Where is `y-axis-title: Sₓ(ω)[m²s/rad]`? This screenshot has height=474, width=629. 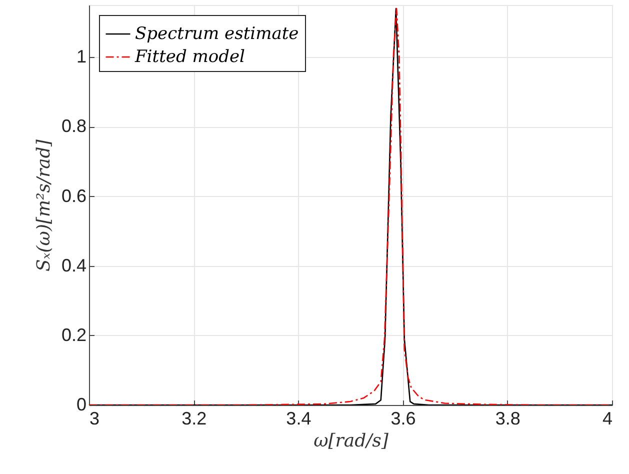 y-axis-title: Sₓ(ω)[m²s/rad] is located at coordinates (43, 205).